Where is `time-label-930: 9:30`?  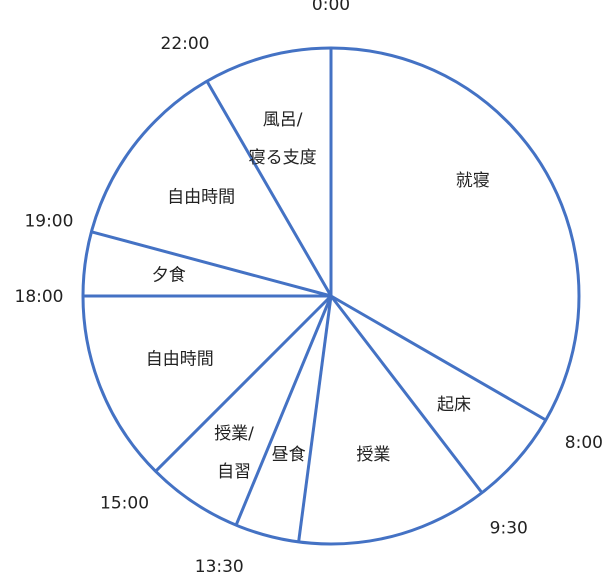
time-label-930: 9:30 is located at coordinates (509, 529).